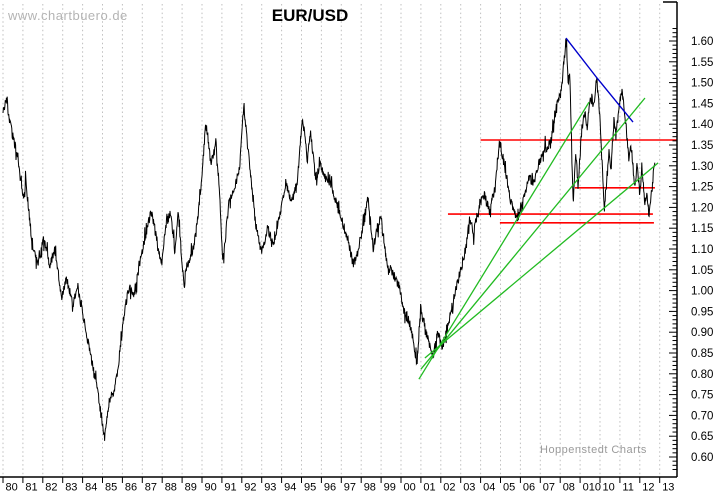 The width and height of the screenshot is (723, 492). What do you see at coordinates (702, 167) in the screenshot?
I see `y-axis-label: 1.30` at bounding box center [702, 167].